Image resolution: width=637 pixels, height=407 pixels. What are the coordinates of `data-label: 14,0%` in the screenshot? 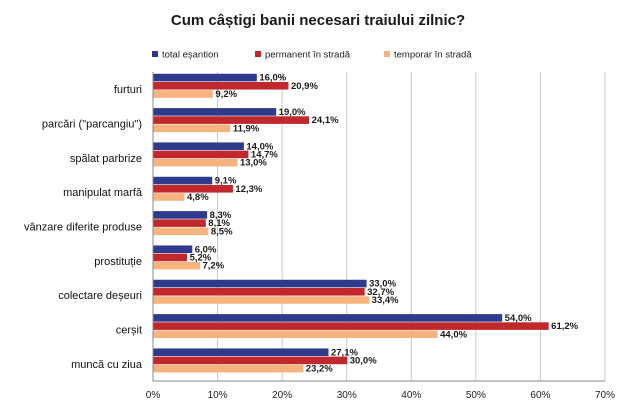 It's located at (259, 146).